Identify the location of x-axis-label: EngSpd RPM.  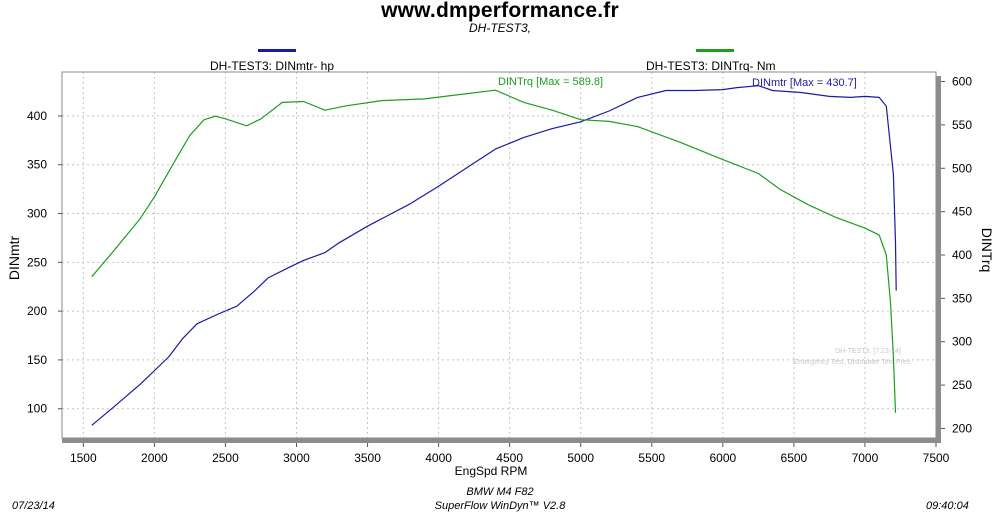
(491, 471).